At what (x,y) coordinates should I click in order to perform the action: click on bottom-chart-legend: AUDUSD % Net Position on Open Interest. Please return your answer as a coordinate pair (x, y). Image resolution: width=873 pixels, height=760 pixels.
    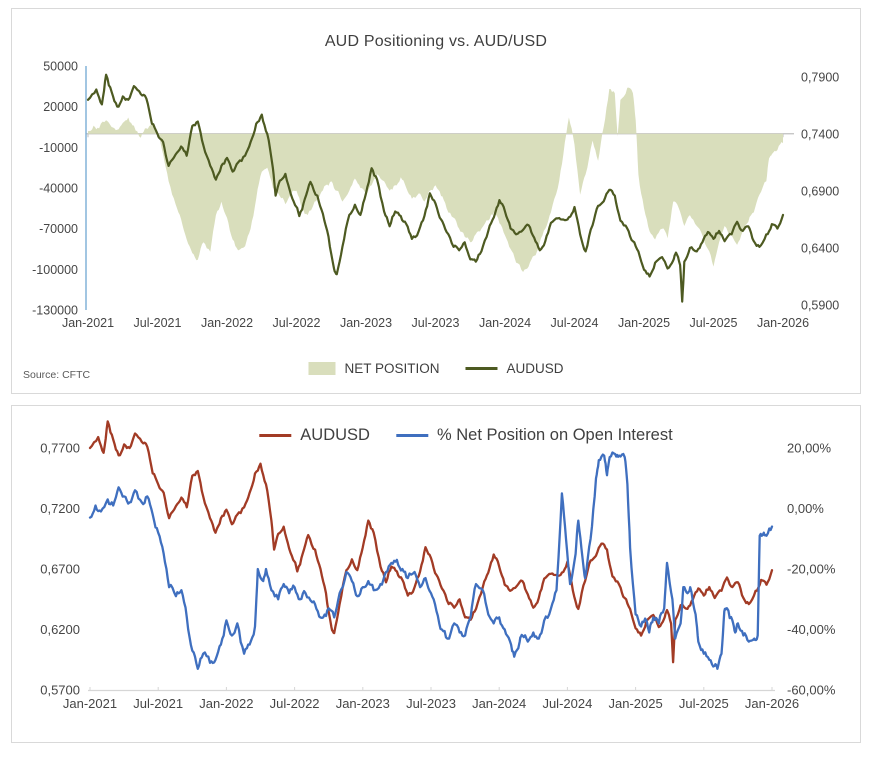
    Looking at the image, I should click on (466, 435).